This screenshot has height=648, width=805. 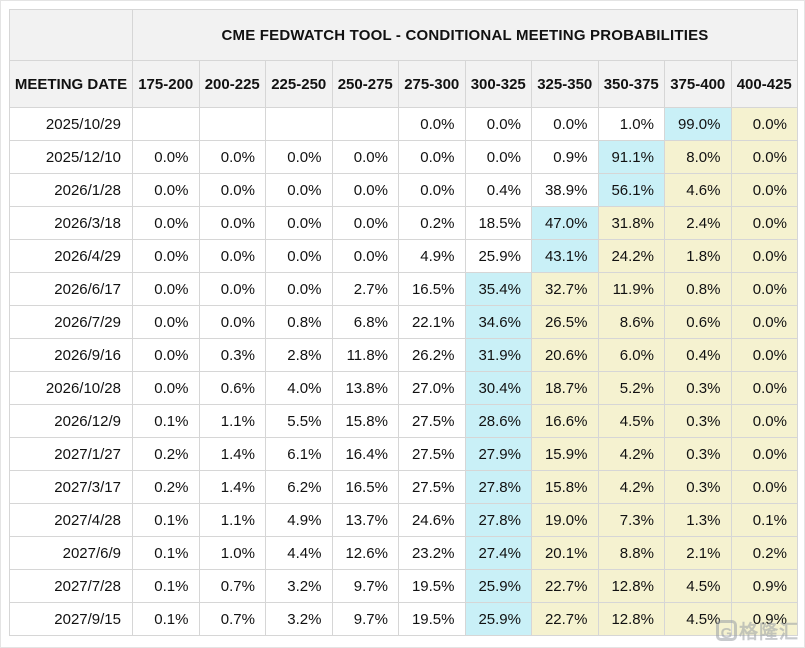 What do you see at coordinates (432, 553) in the screenshot?
I see `probability-cell: 23.2%` at bounding box center [432, 553].